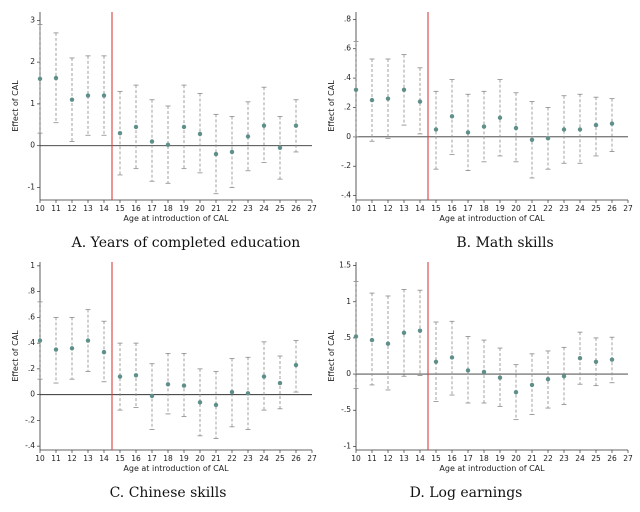 The image size is (640, 512). I want to click on y-tick-label: .8, so click(347, 18).